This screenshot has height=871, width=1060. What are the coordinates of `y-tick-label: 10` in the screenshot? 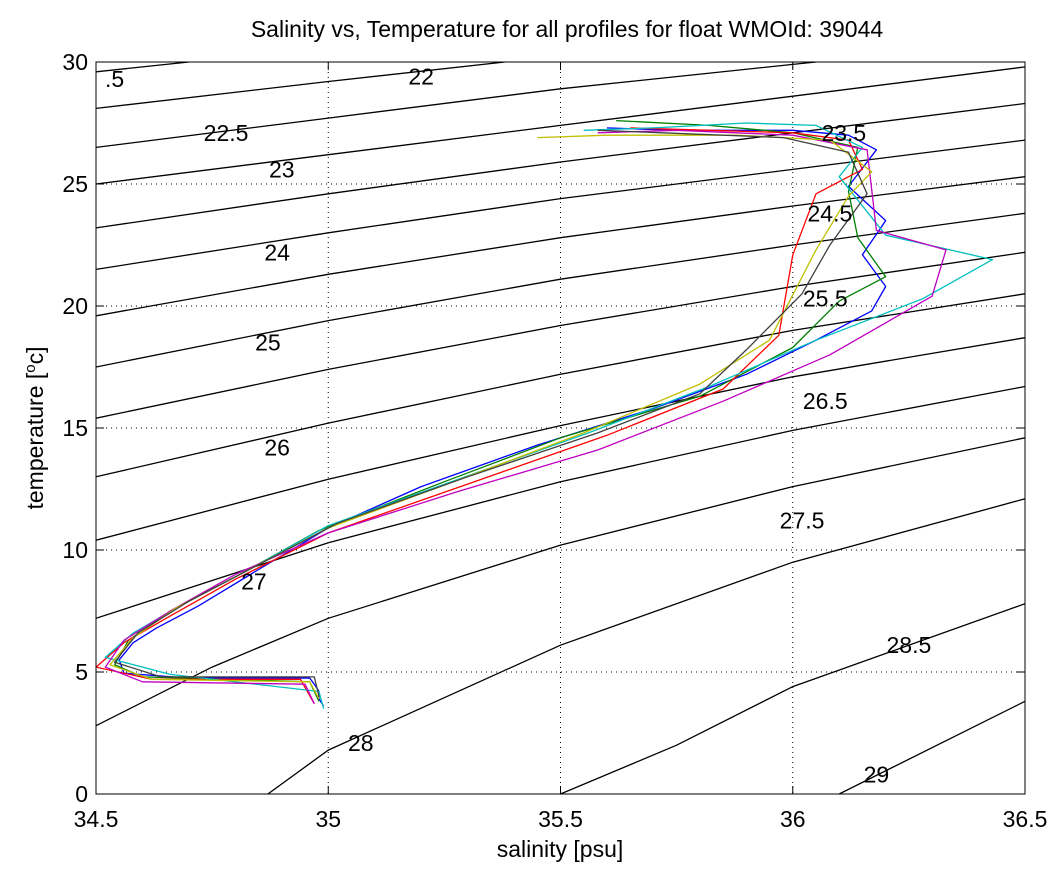 It's located at (75, 550).